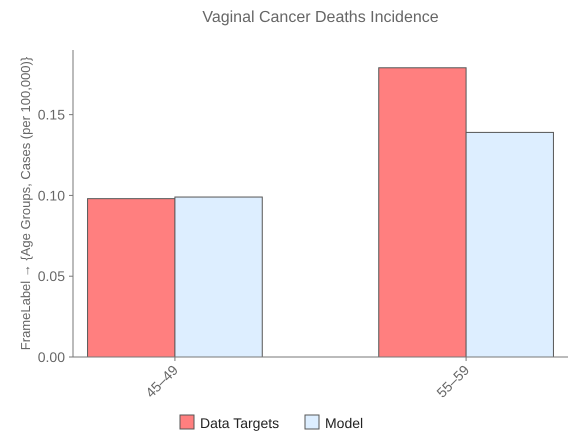 This screenshot has height=445, width=570. What do you see at coordinates (25, 203) in the screenshot?
I see `y-axis-title: FrameLabel → {Age Groups, Cases (per 100,000)}` at bounding box center [25, 203].